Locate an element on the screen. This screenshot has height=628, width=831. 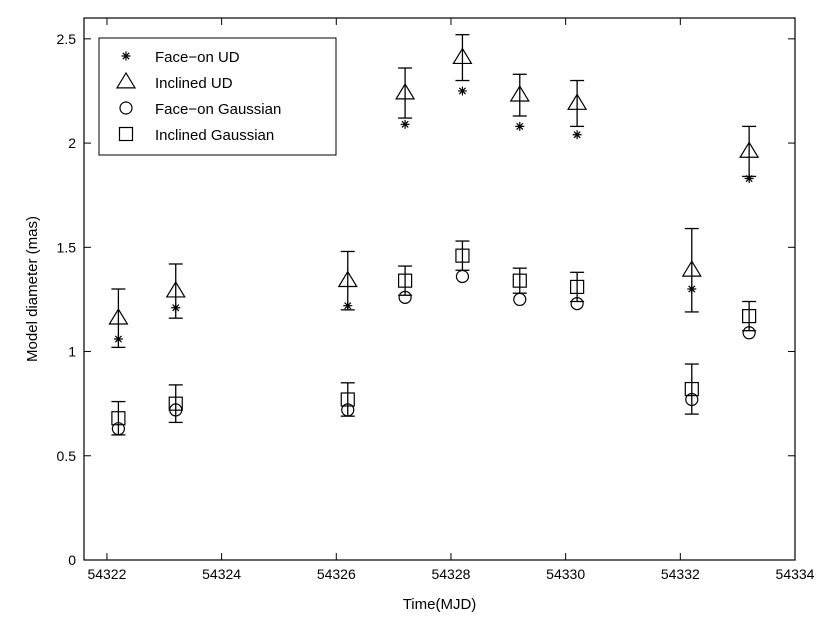
legend-label: Face−on UD is located at coordinates (197, 57).